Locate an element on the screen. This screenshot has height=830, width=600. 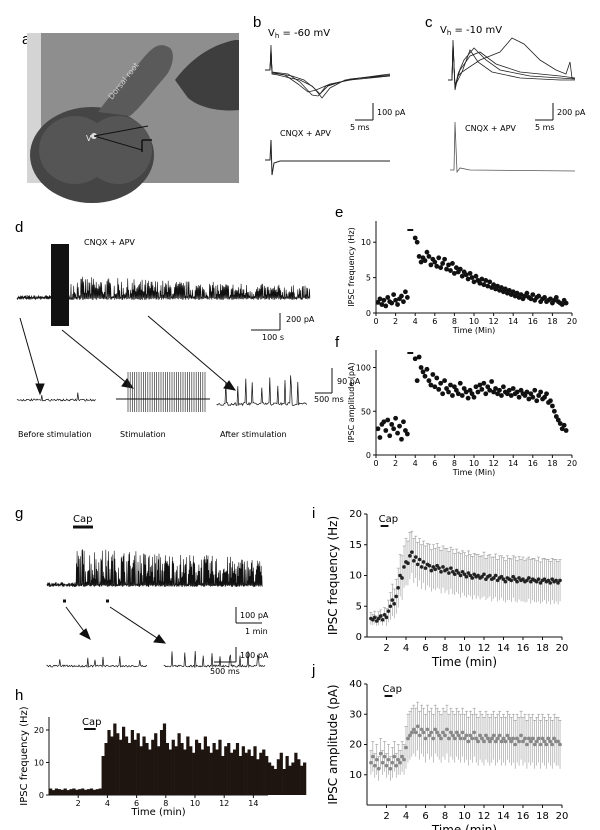
g-scale-y: 100 pA is located at coordinates (254, 615).